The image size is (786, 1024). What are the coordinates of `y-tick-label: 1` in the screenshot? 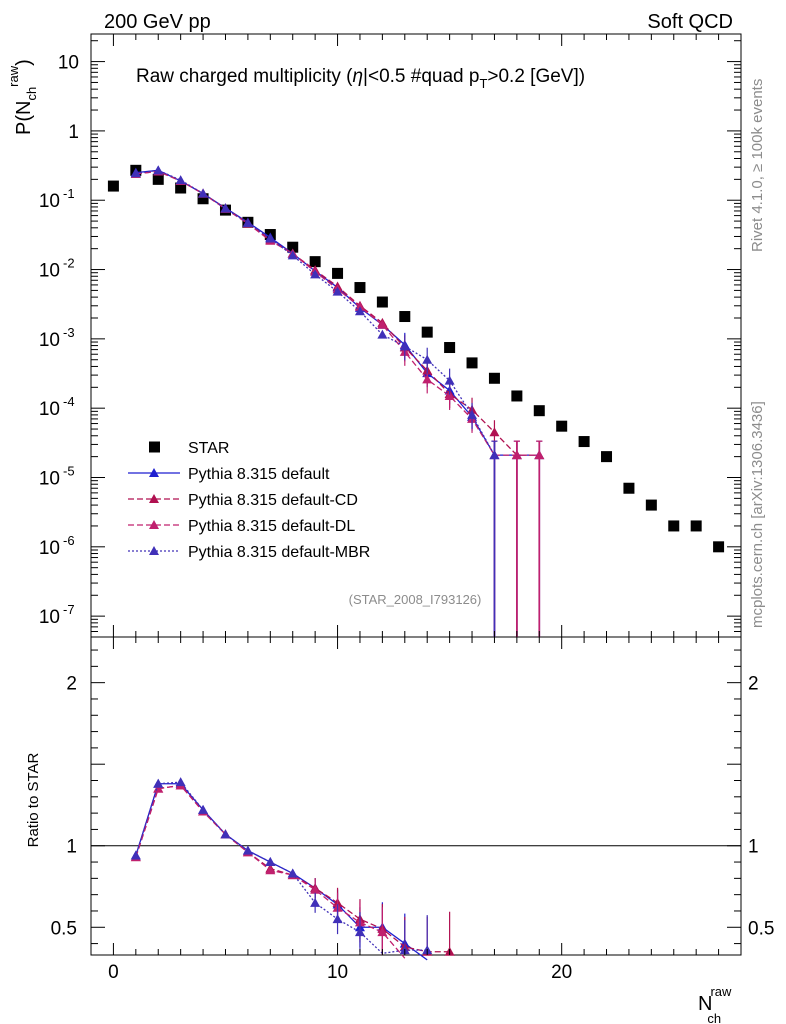 It's located at (73, 132).